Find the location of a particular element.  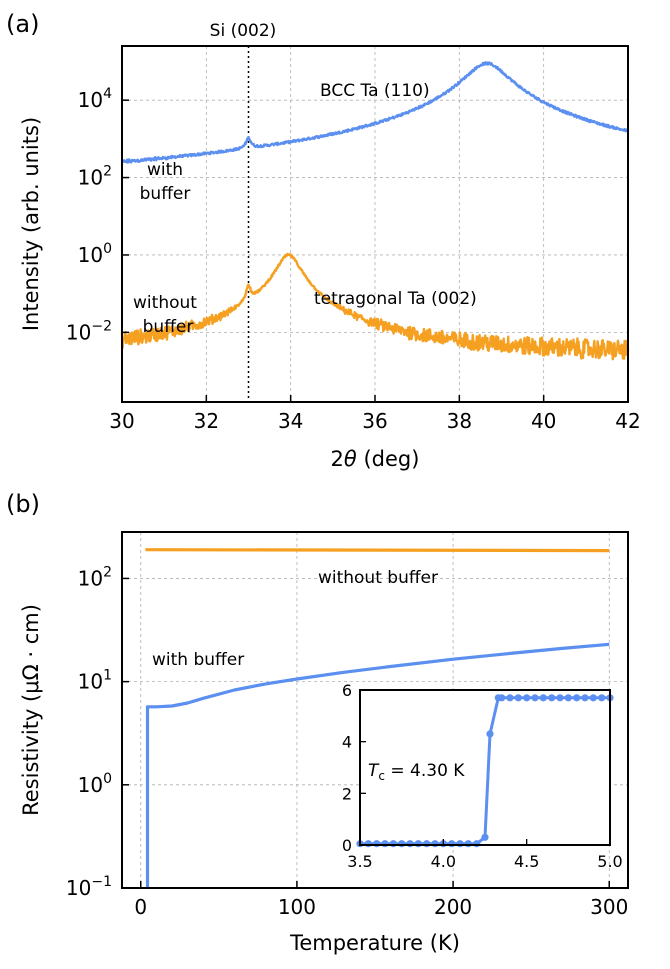

without-buffer-xrd-line is located at coordinates (375, 306).